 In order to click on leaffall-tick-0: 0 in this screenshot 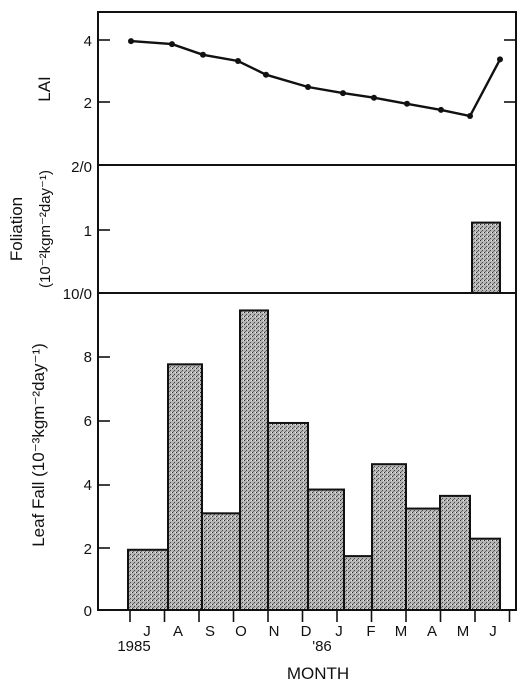, I will do `click(88, 611)`.